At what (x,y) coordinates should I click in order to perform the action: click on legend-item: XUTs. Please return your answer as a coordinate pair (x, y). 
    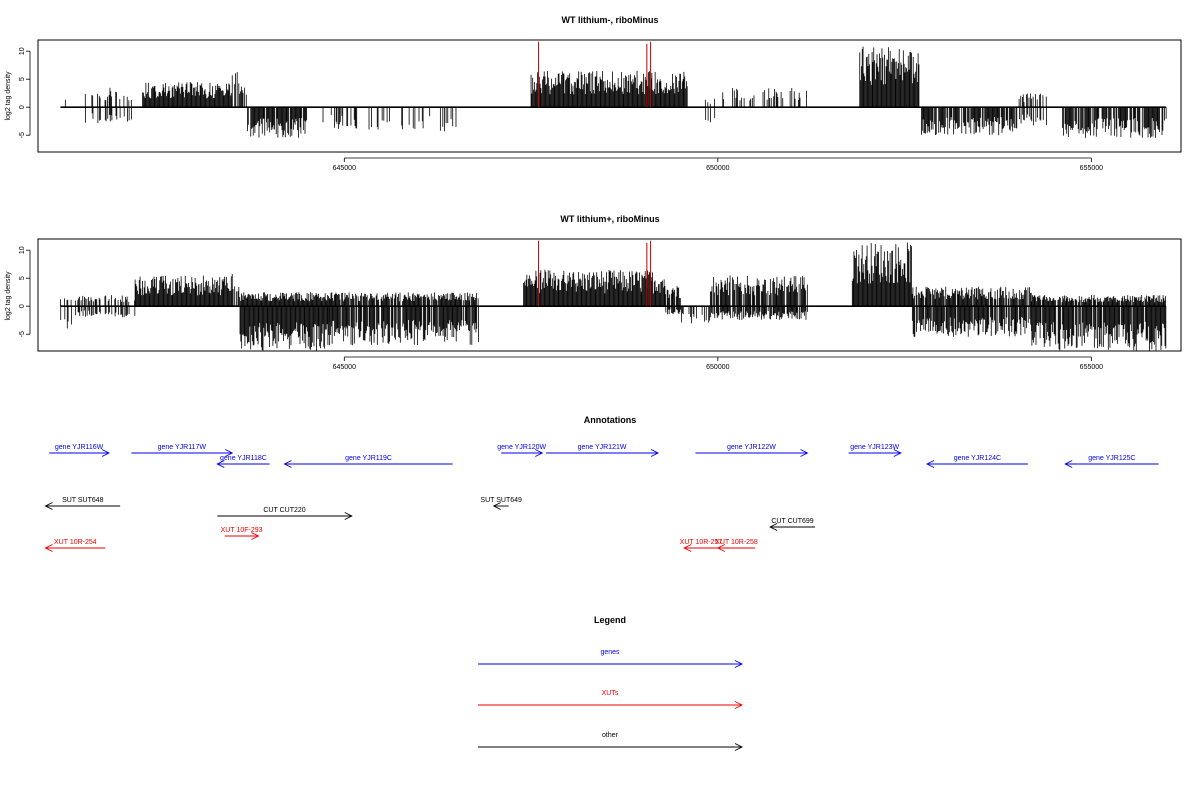
    Looking at the image, I should click on (611, 699).